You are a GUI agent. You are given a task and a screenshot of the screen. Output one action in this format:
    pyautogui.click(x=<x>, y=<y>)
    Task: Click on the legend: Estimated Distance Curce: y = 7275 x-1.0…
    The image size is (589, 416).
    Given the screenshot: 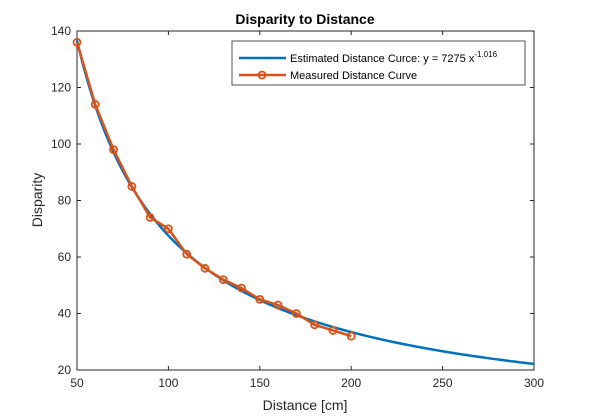 What is the action you would take?
    pyautogui.click(x=378, y=63)
    